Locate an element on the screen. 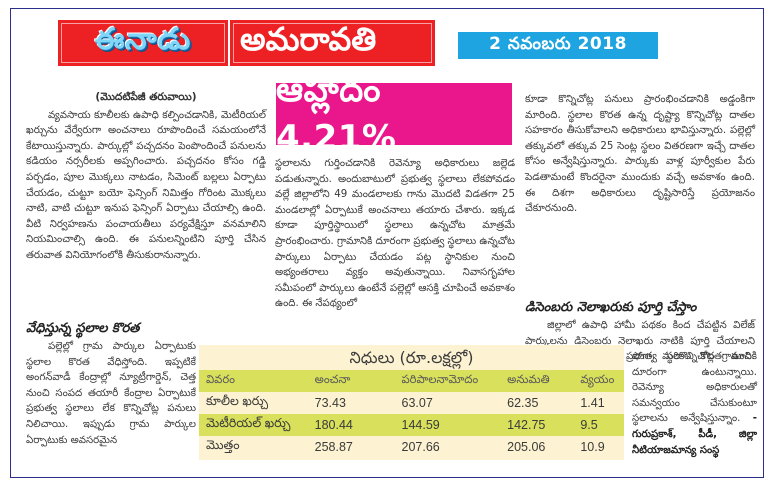 The height and width of the screenshot is (485, 775). subheading: డిసెంబరు నెలాఖరుకు పూర్తి చేస్తాం is located at coordinates (611, 307).